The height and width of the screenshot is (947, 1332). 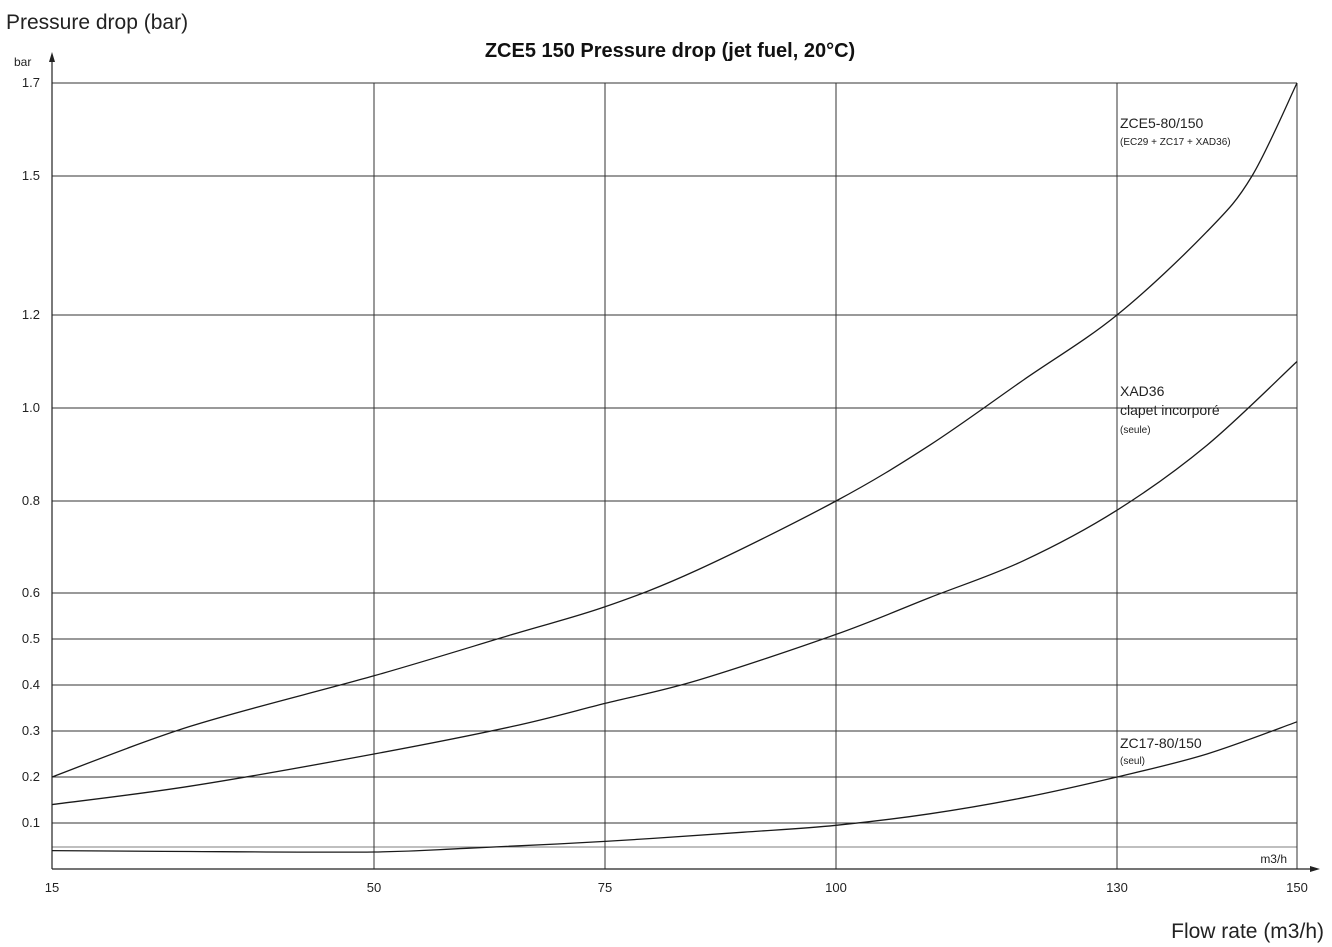 I want to click on series-label-zc17: ZC17-80/150, so click(x=1161, y=743).